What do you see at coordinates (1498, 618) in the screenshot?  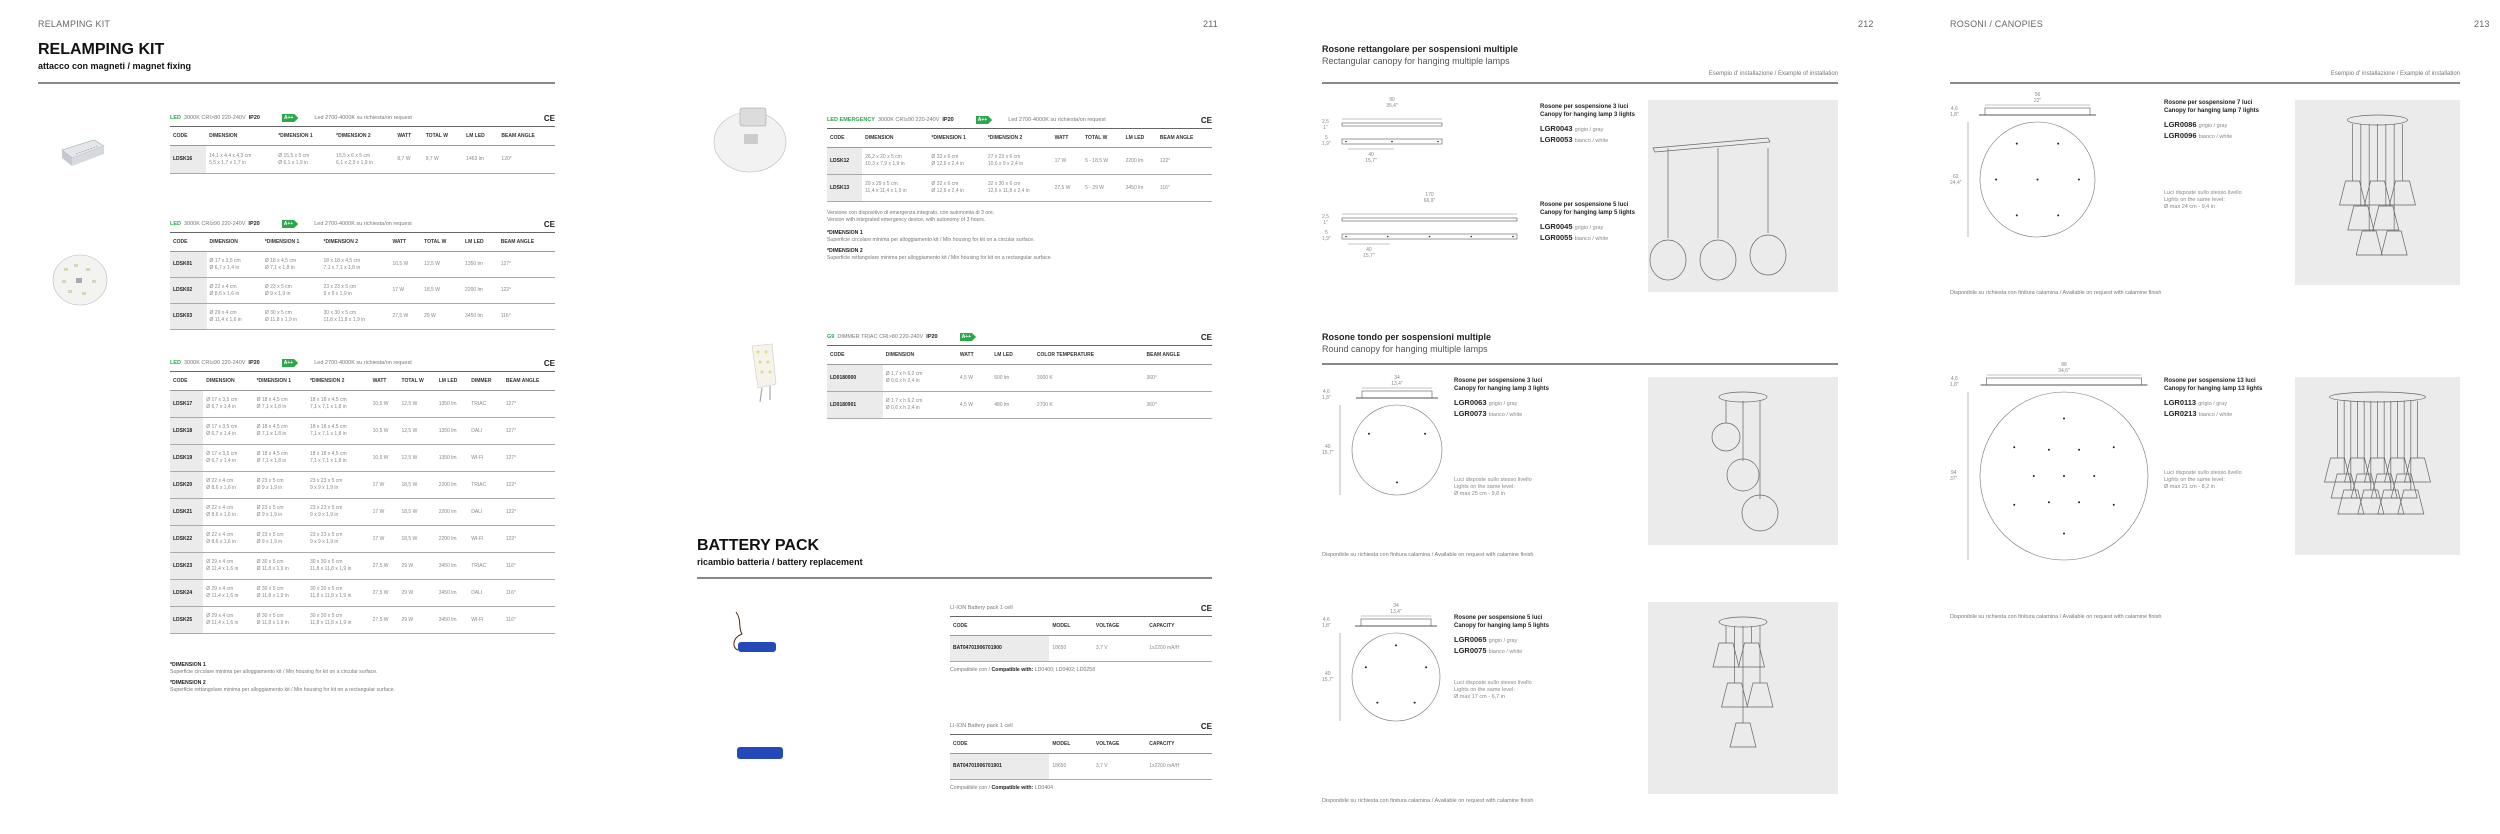 I see `canopy-name-it: Rosone per sospensione 5 luci` at bounding box center [1498, 618].